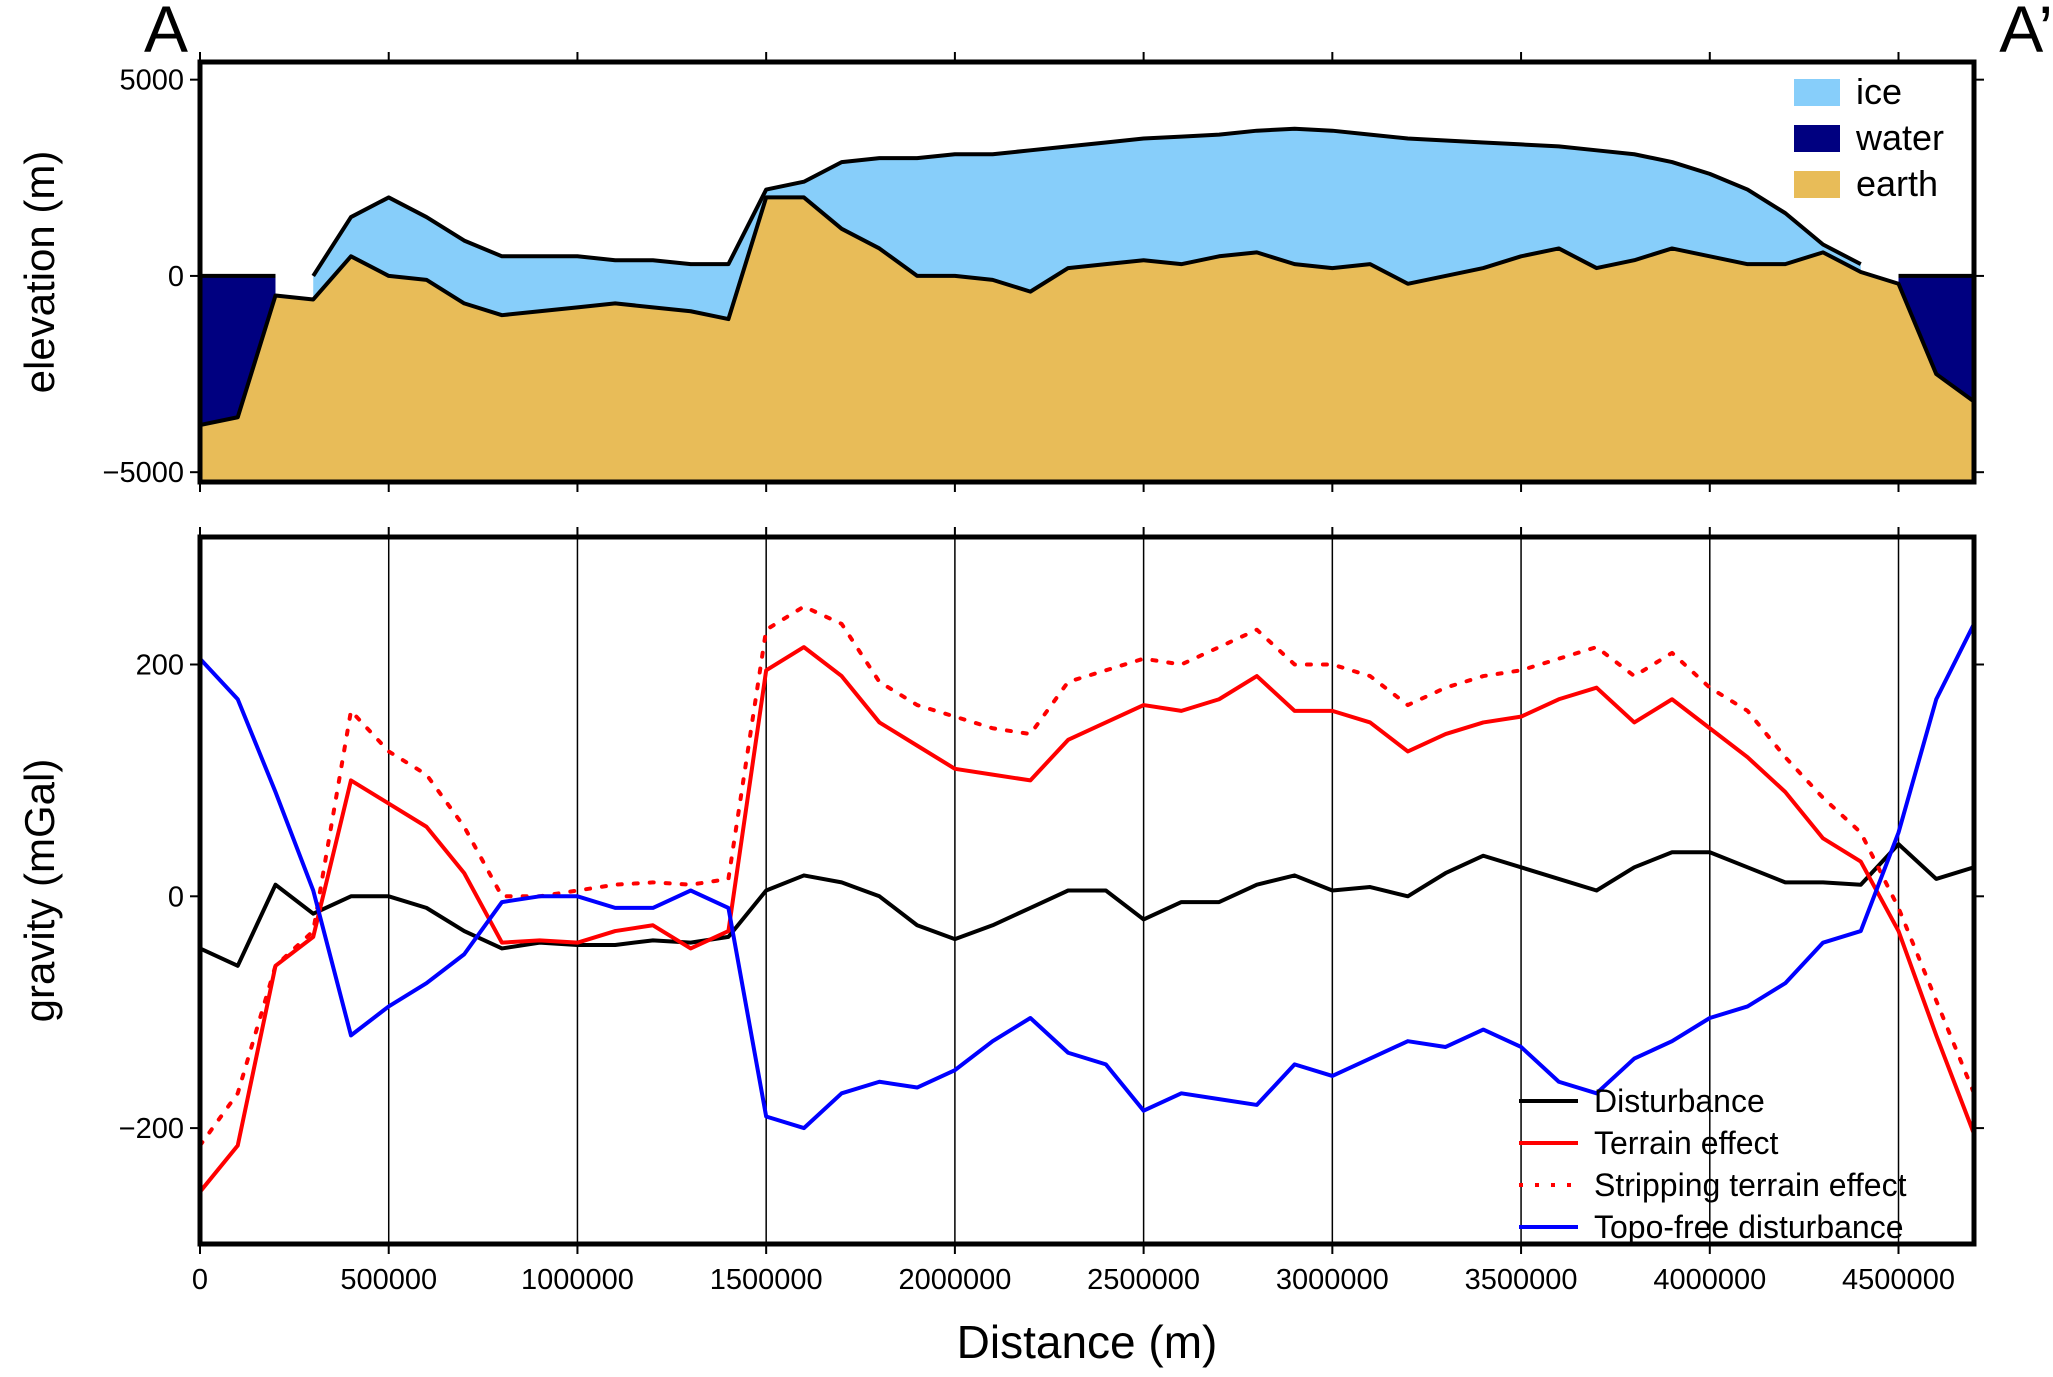  Describe the element at coordinates (388, 1280) in the screenshot. I see `x-tick-label: 500000` at that location.